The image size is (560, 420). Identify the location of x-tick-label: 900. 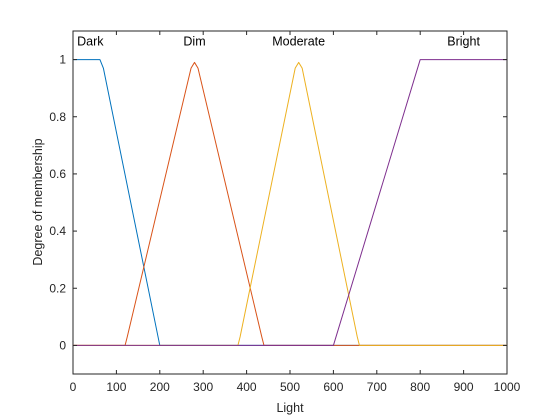
(464, 387).